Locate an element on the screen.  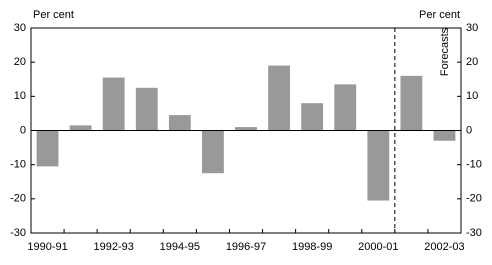
y2-tick-label: 20 is located at coordinates (472, 62).